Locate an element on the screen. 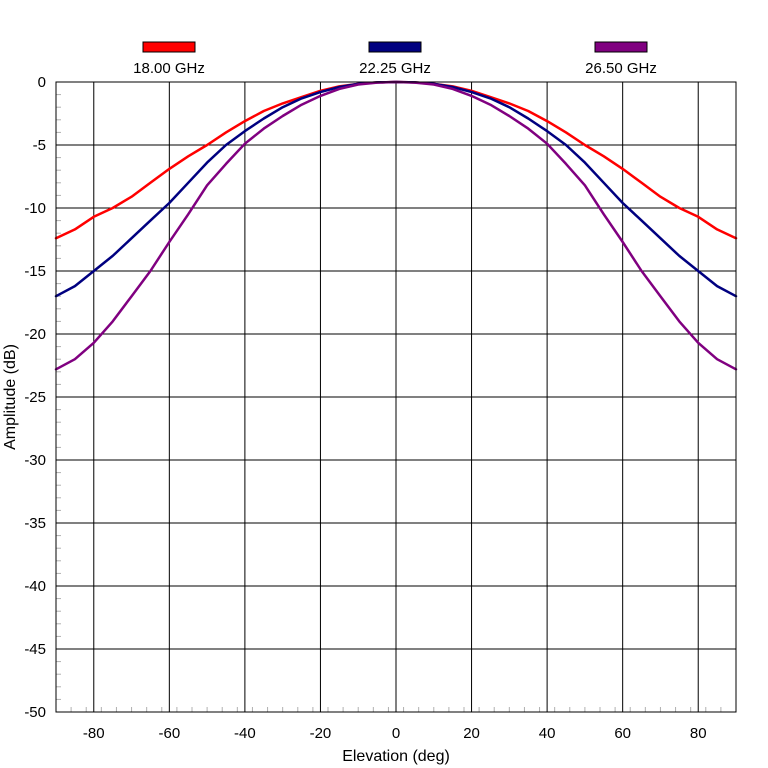 The image size is (768, 768). y-tick-label: -35 is located at coordinates (35, 523).